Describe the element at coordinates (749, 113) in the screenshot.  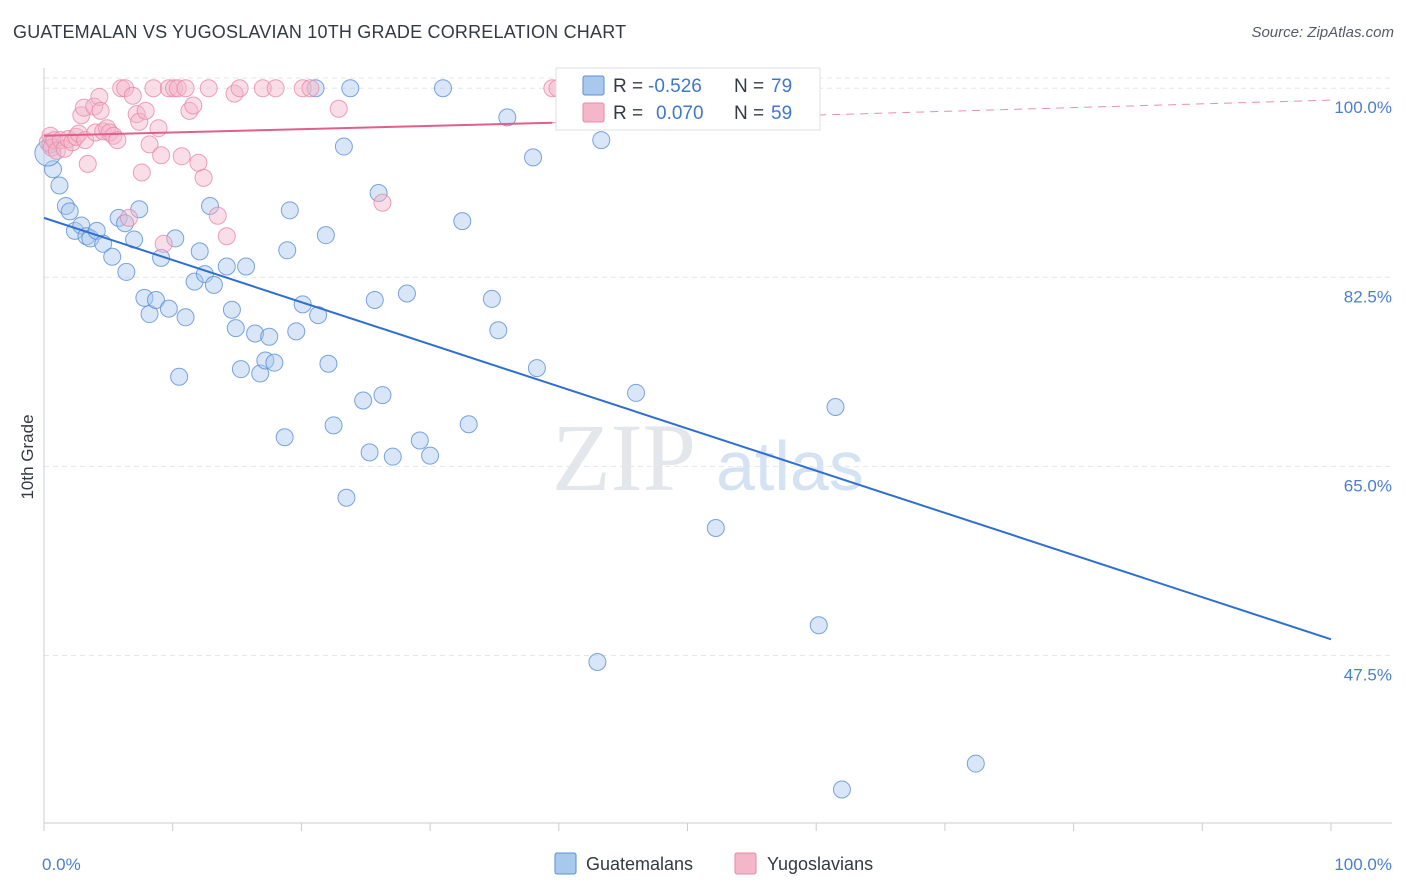
I see `legend-pink-n-label: N =` at that location.